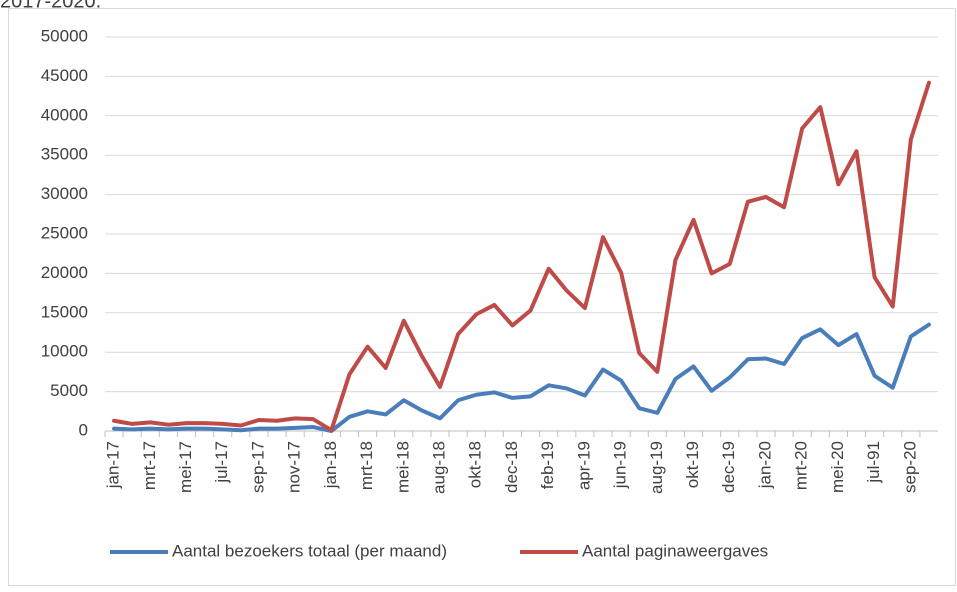  Describe the element at coordinates (64, 351) in the screenshot. I see `y-tick-label: 10000` at that location.